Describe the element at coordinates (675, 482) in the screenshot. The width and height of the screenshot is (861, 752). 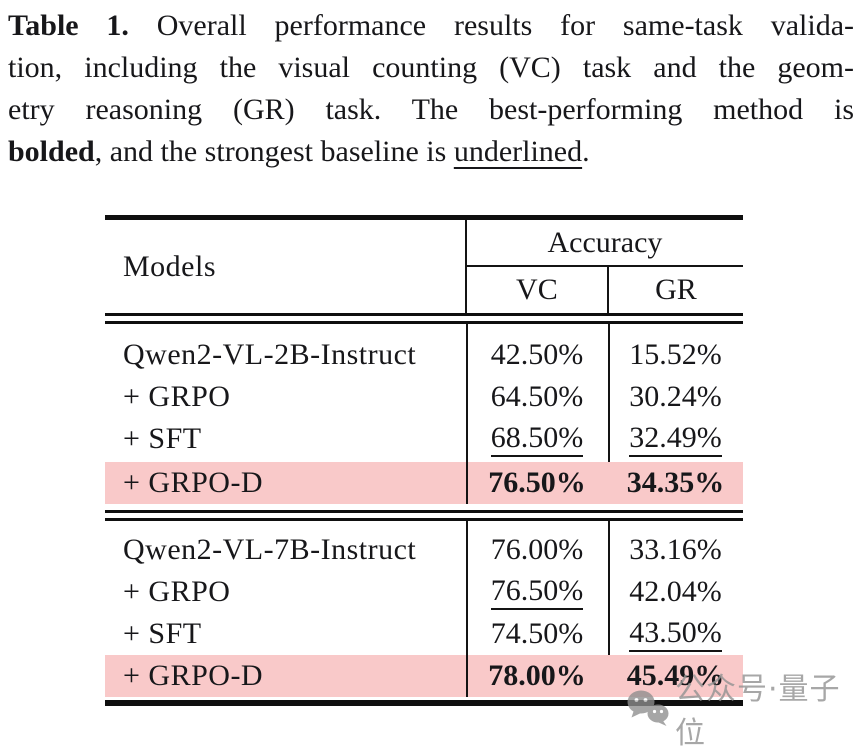
I see `gr-value-cell: 34.35%` at that location.